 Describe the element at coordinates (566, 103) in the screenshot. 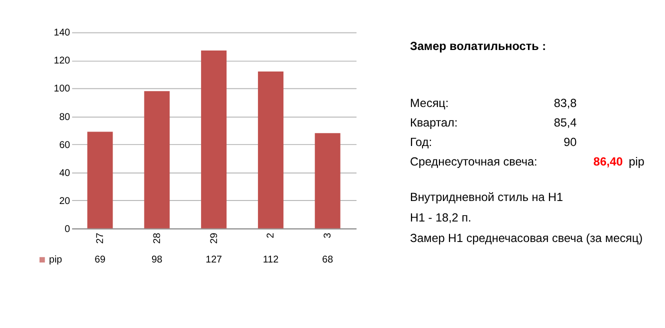

I see `text: 83,8` at that location.